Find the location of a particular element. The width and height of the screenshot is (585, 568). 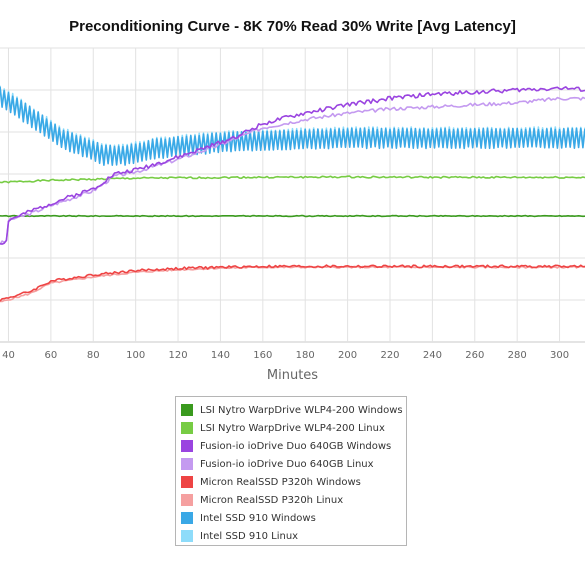

legend-item: LSI Nytro WarpDrive WLP4-200 Windows is located at coordinates (293, 410).